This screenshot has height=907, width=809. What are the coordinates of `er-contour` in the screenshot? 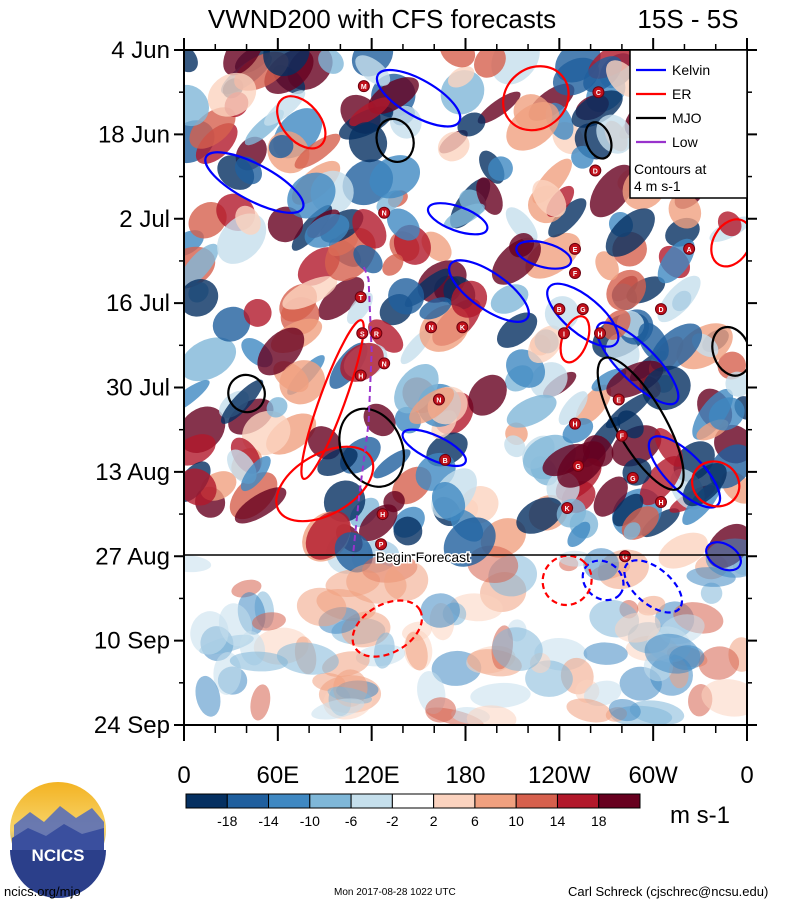 It's located at (332, 400).